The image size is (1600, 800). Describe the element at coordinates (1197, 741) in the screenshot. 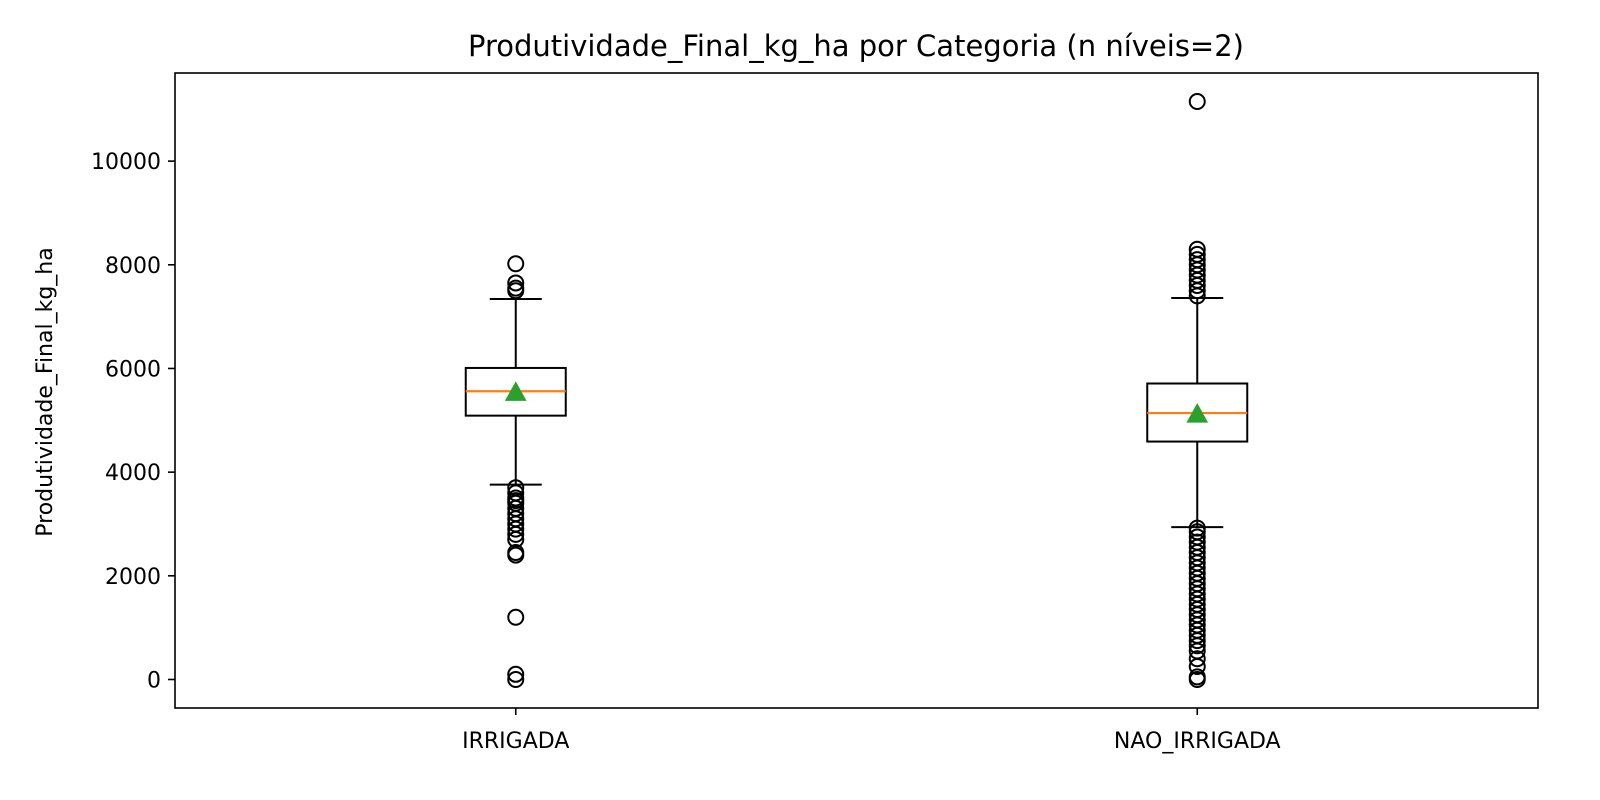

I see `x-tick-label: NAO_IRRIGADA` at that location.